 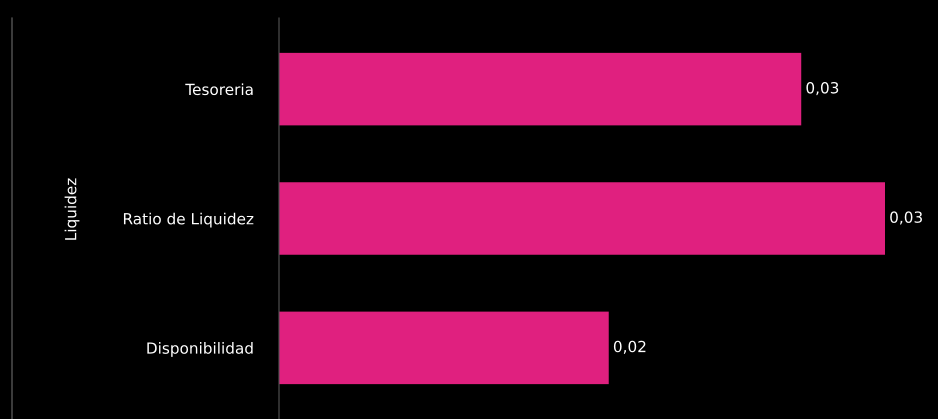 I want to click on y-tick-label: Ratio de Liquidez, so click(x=189, y=220).